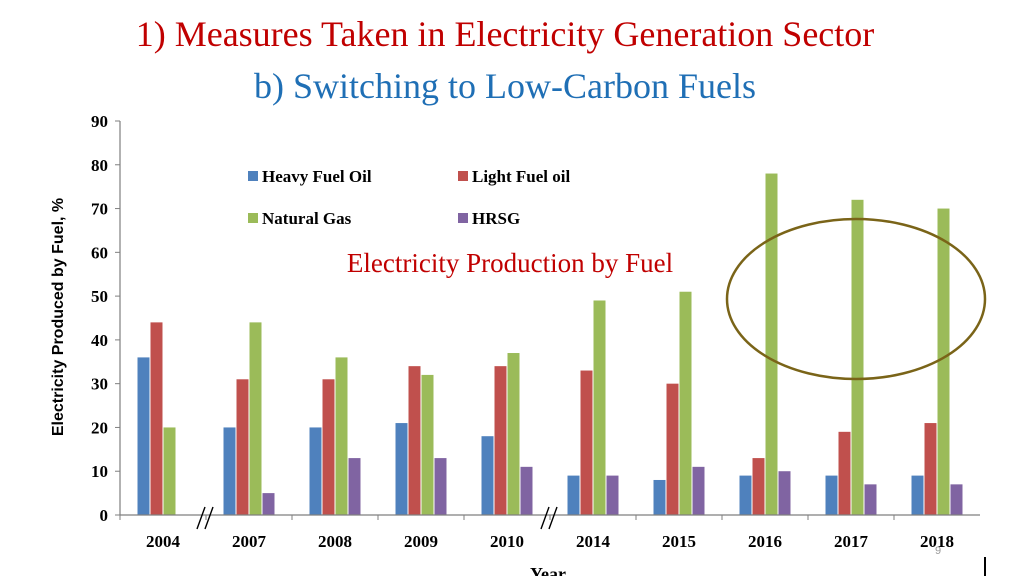  What do you see at coordinates (573, 495) in the screenshot?
I see `bar-heavy-fuel-oil-2014` at bounding box center [573, 495].